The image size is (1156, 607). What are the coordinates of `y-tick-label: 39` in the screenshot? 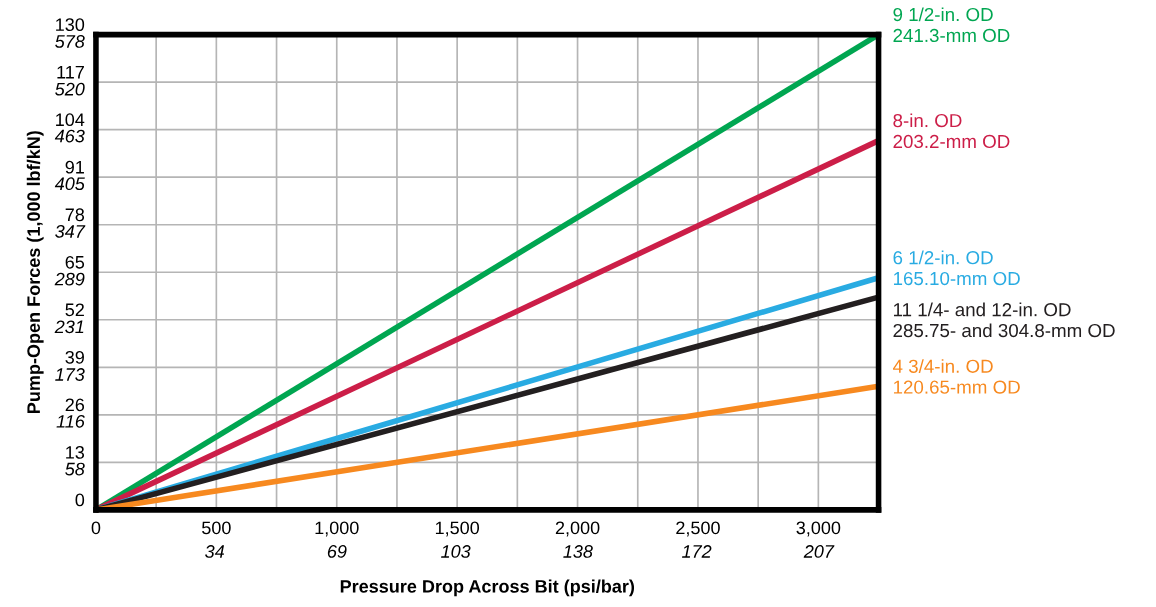 It's located at (74, 357).